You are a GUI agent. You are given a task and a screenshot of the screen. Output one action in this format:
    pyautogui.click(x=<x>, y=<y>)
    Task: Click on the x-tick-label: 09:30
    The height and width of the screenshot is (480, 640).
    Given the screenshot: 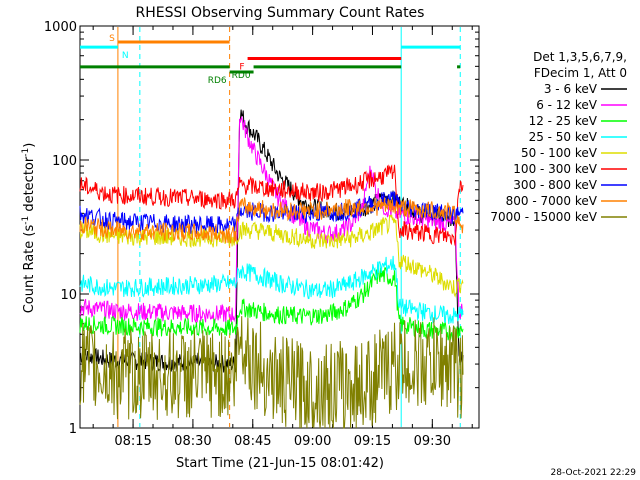 What is the action you would take?
    pyautogui.click(x=432, y=441)
    